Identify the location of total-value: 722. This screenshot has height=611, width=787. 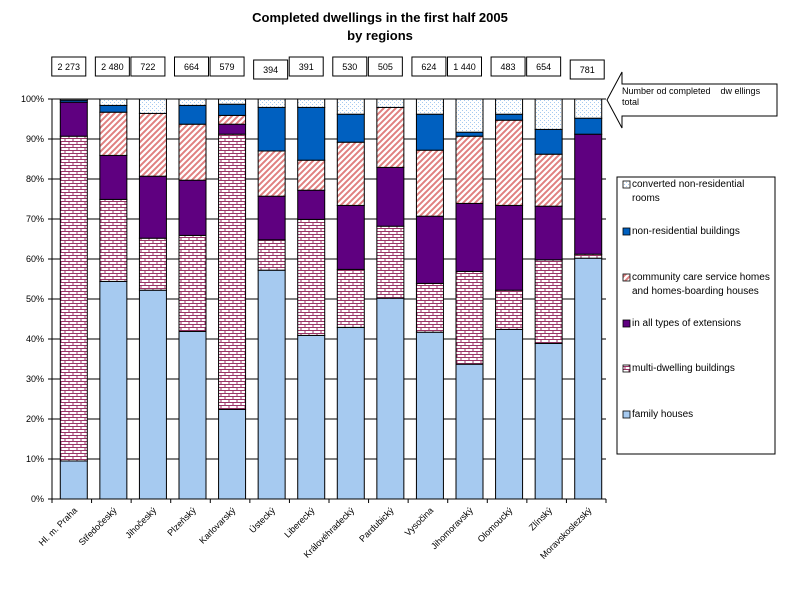
(147, 67).